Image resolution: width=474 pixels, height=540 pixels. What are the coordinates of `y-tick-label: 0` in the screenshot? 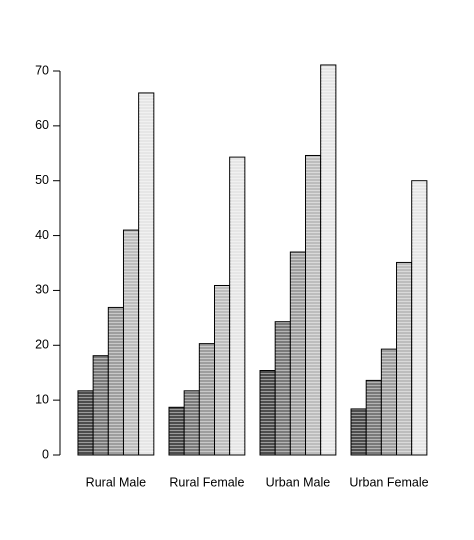 It's located at (45, 454).